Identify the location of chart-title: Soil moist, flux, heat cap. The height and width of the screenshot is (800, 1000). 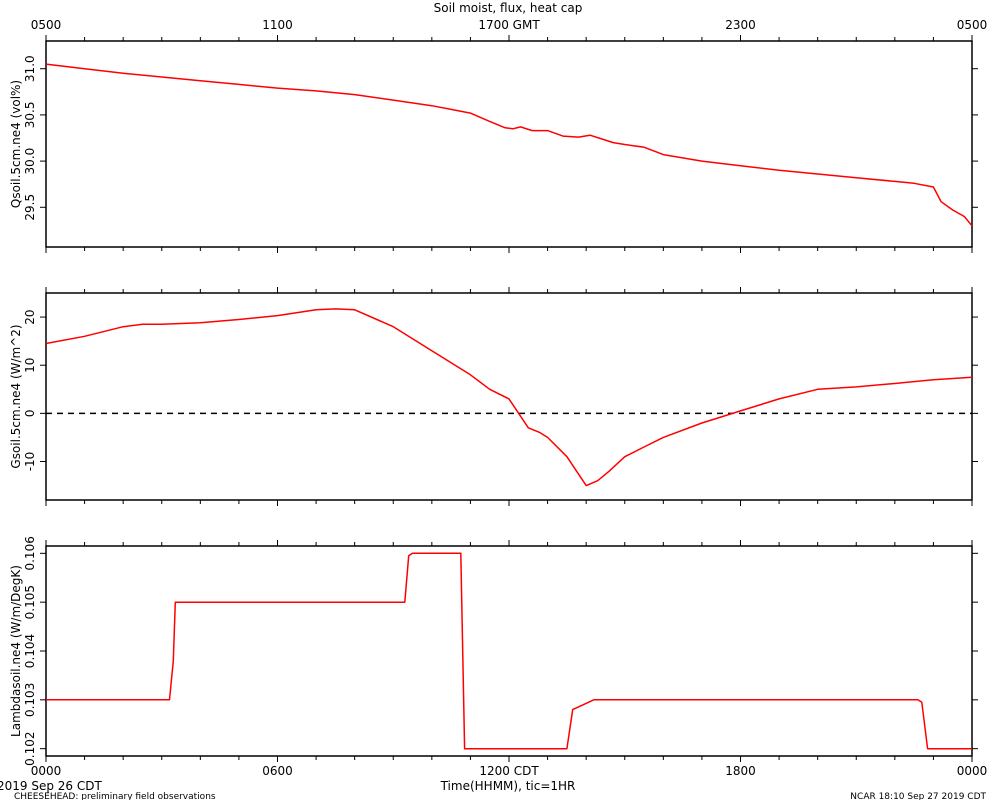
(508, 8).